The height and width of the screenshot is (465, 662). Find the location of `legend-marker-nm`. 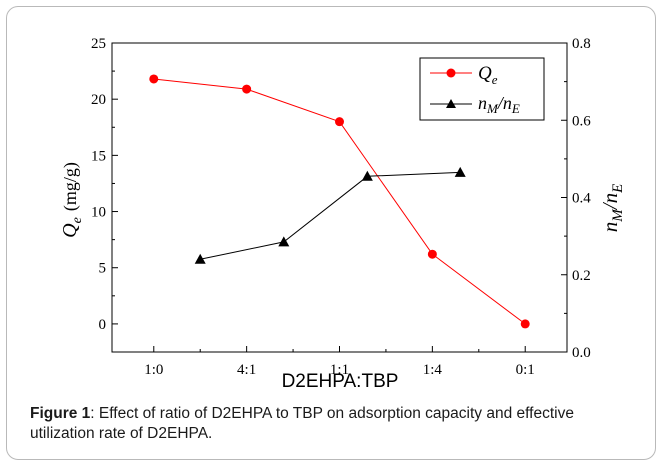

legend-marker-nm is located at coordinates (451, 103).